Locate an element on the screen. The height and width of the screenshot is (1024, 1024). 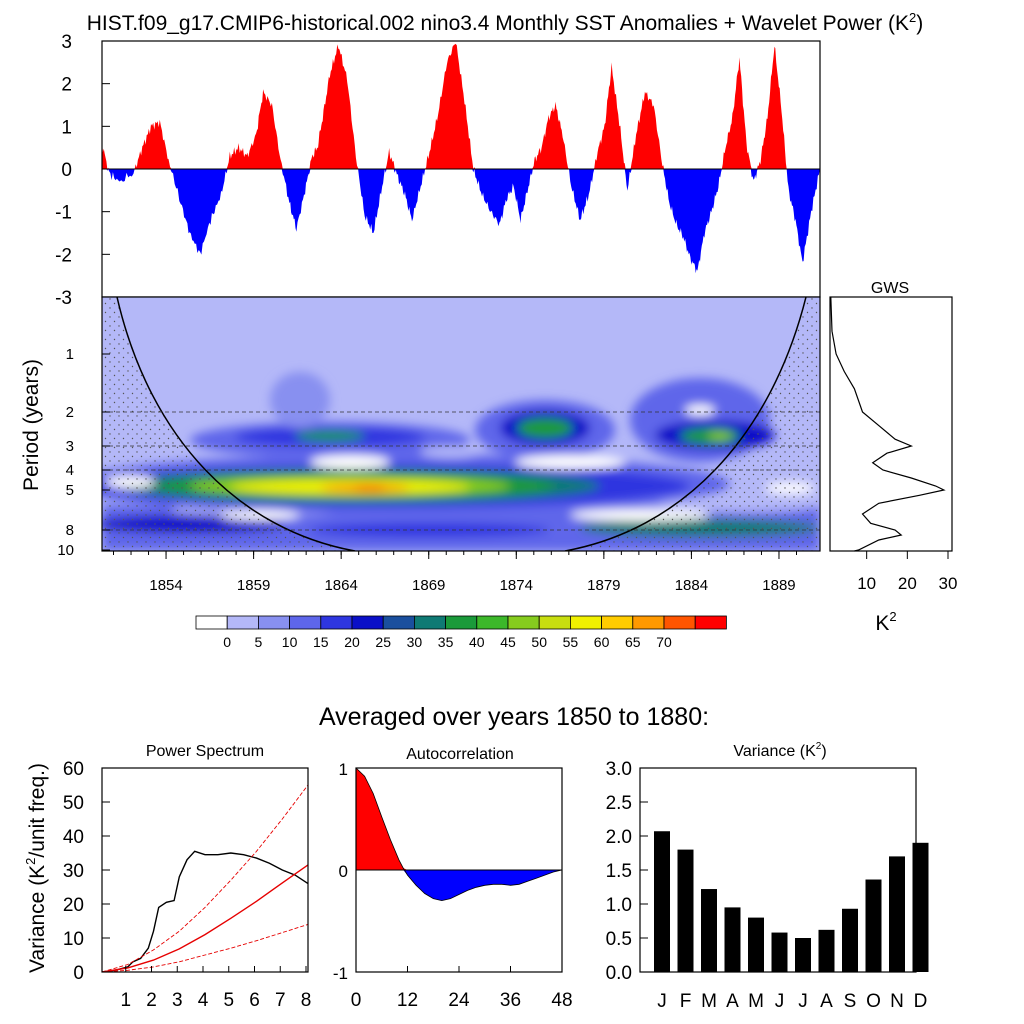
power-spectrum-x-tick-label: 1 is located at coordinates (125, 1000).